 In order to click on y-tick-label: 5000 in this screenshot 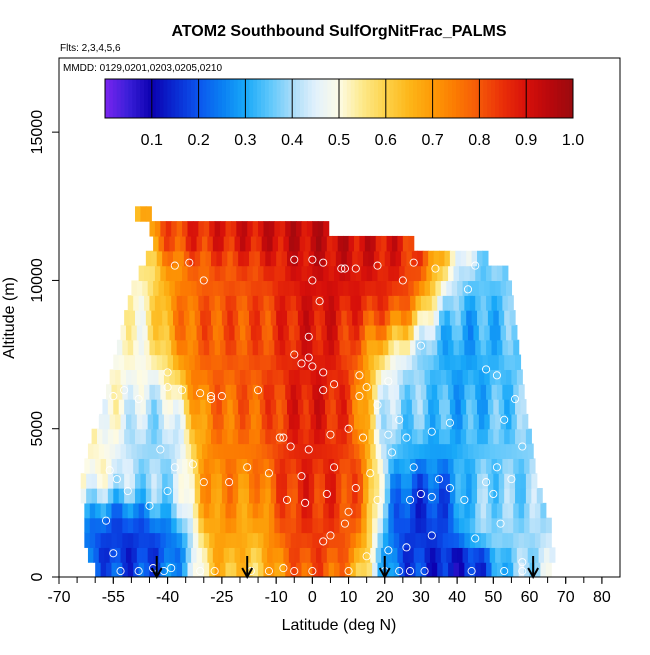, I will do `click(37, 429)`.